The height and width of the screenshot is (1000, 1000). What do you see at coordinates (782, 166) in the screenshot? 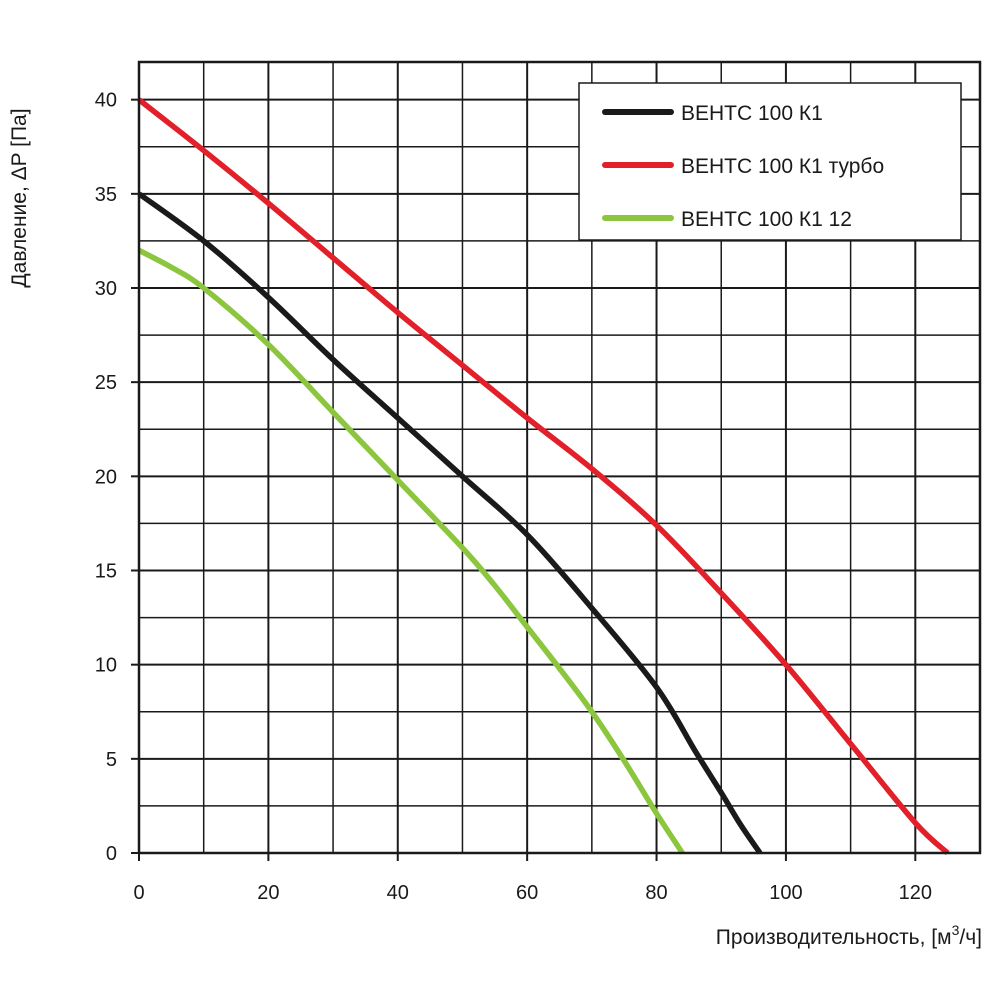
I see `legend-label-2: ВЕНТС 100 К1 турбо` at bounding box center [782, 166].